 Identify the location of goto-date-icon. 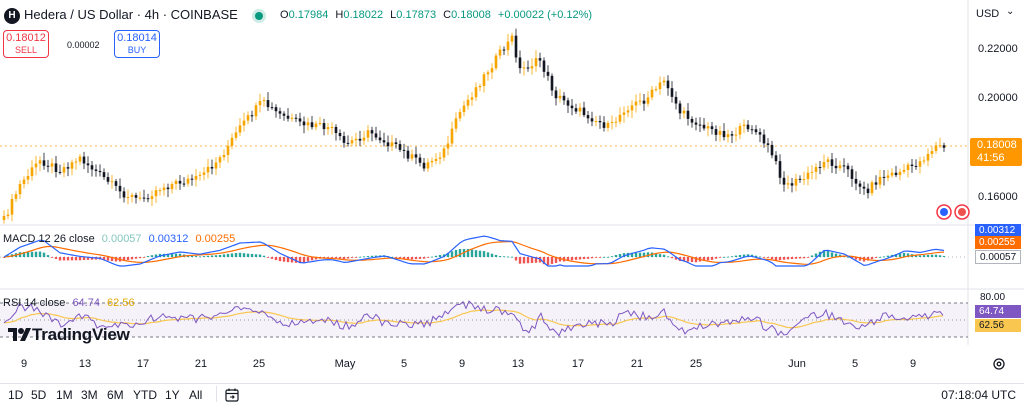
(232, 395).